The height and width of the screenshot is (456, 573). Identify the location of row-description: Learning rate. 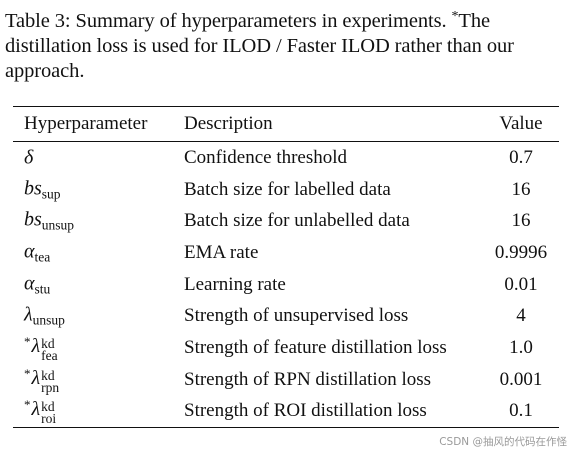
(235, 284).